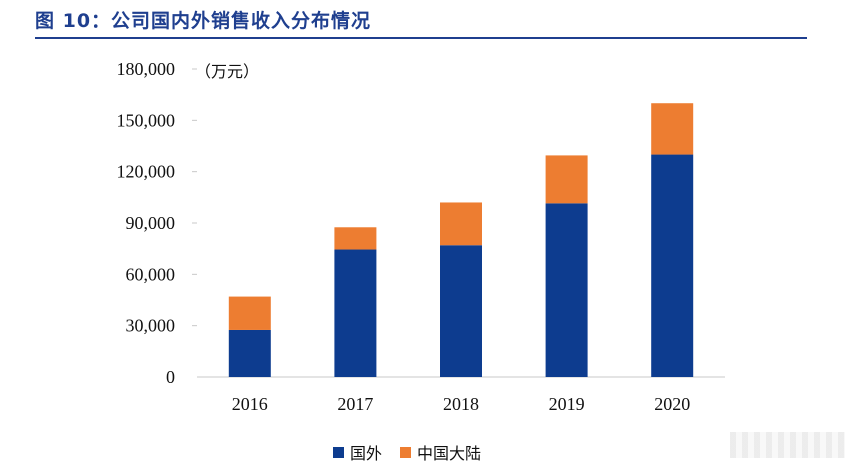 This screenshot has height=468, width=853. I want to click on x-tick-label: 2016, so click(250, 404).